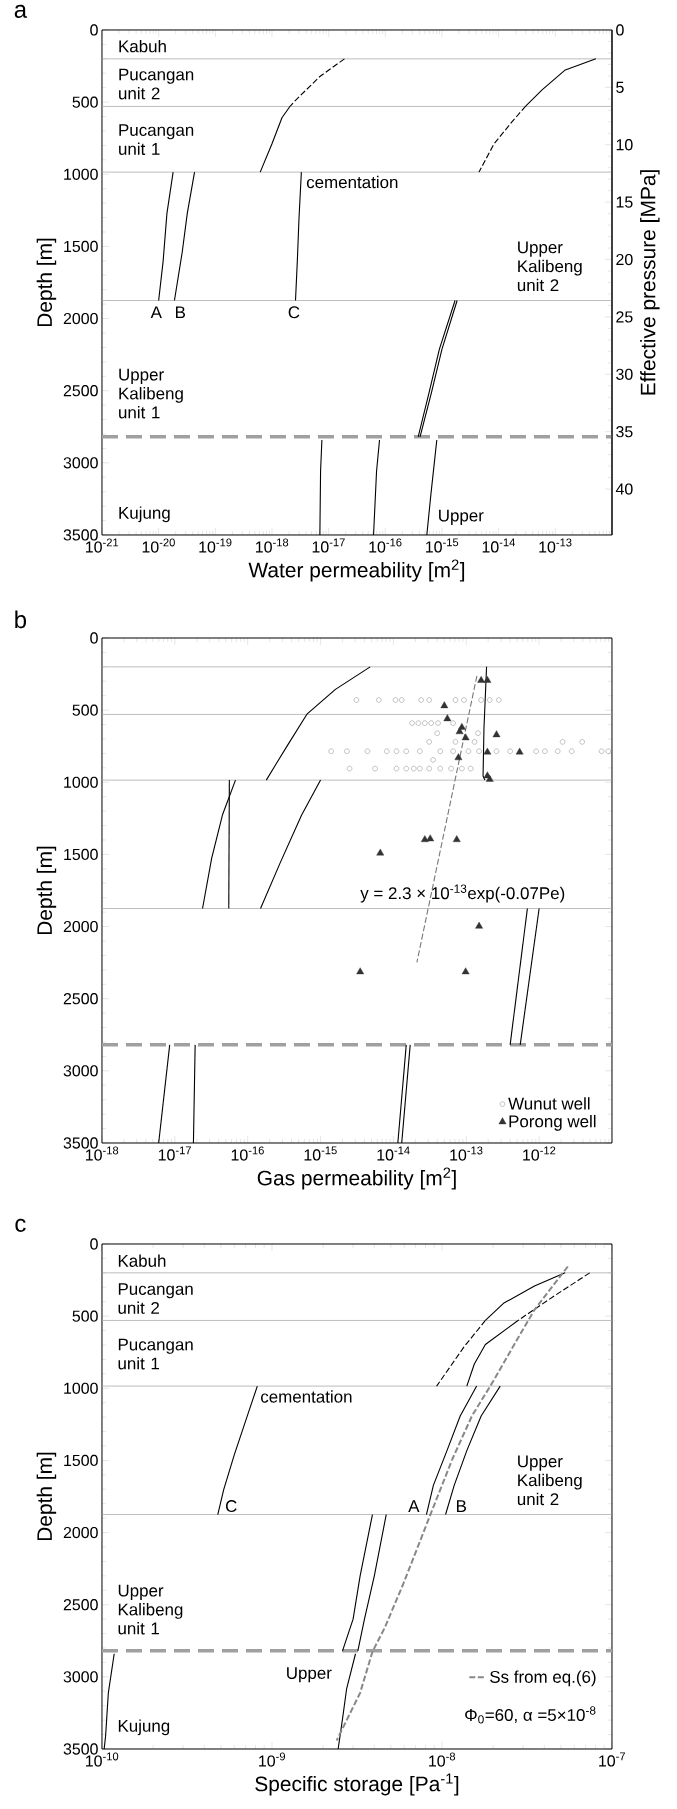 This screenshot has width=677, height=1809. I want to click on x-axis-title: Specific storage [Pa$^{-1}$], so click(357, 1784).